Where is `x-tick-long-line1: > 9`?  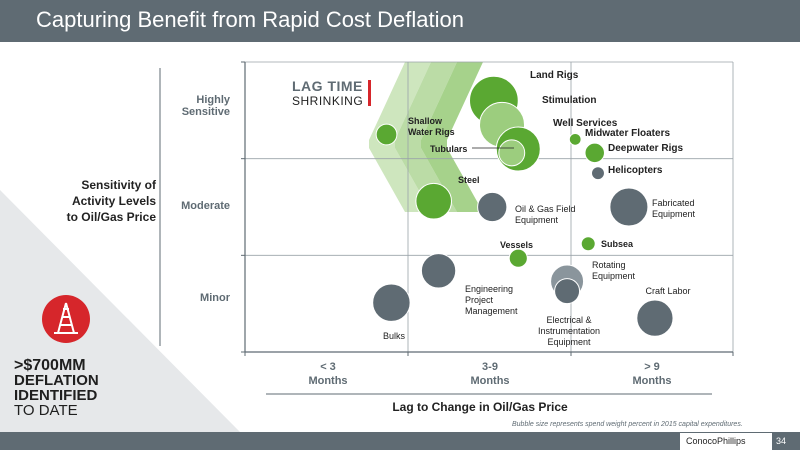
x-tick-long-line1: > 9 is located at coordinates (652, 367).